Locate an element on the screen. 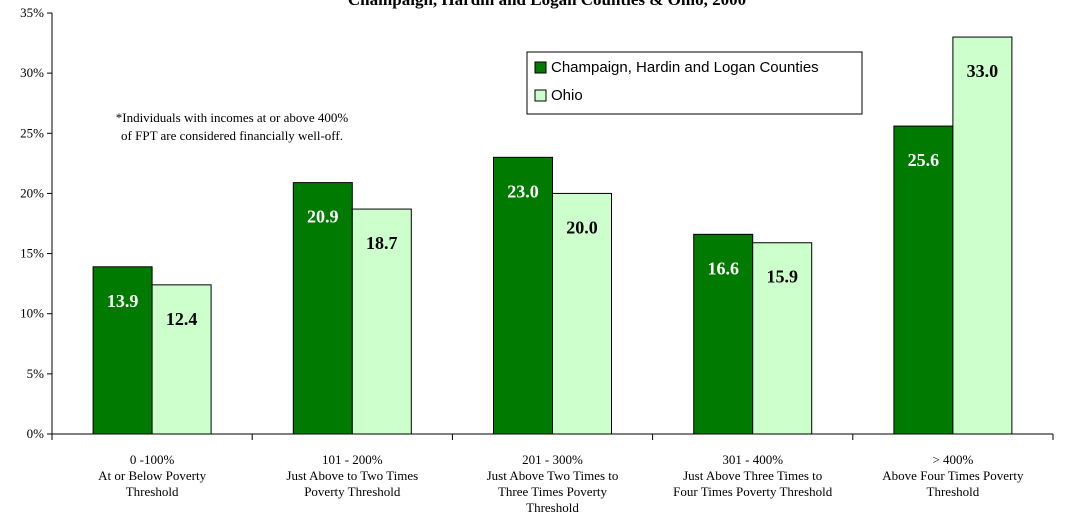 This screenshot has width=1073, height=528. bar-value-label: 33.0 is located at coordinates (983, 71).